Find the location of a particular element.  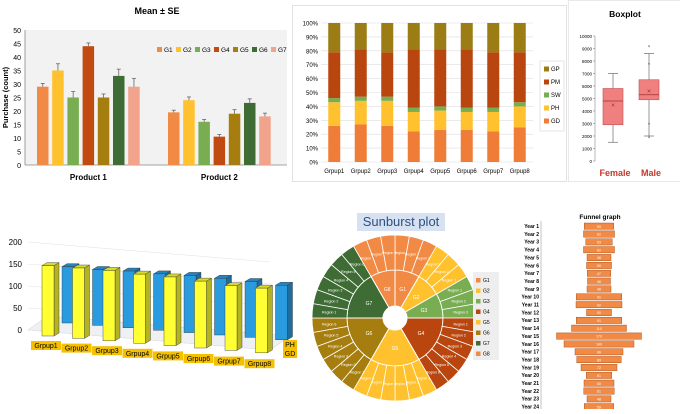

center-hole is located at coordinates (395, 318).